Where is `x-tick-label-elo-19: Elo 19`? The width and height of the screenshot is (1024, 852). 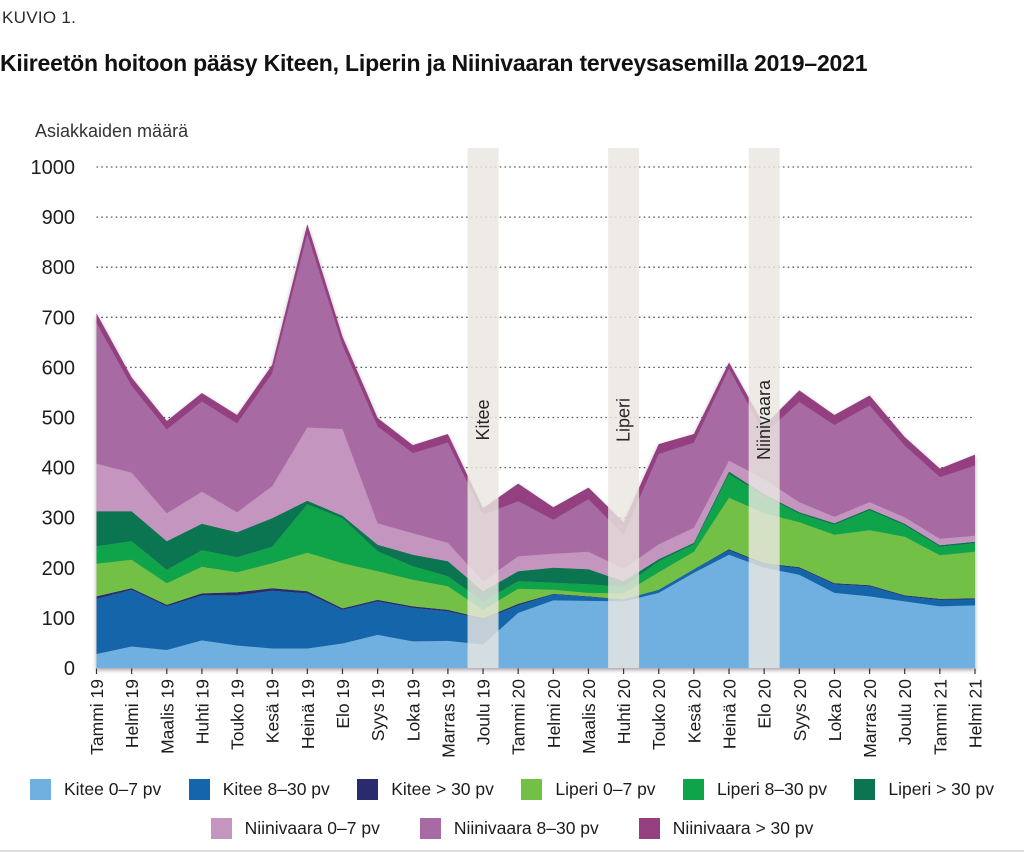
x-tick-label-elo-19: Elo 19 is located at coordinates (343, 704).